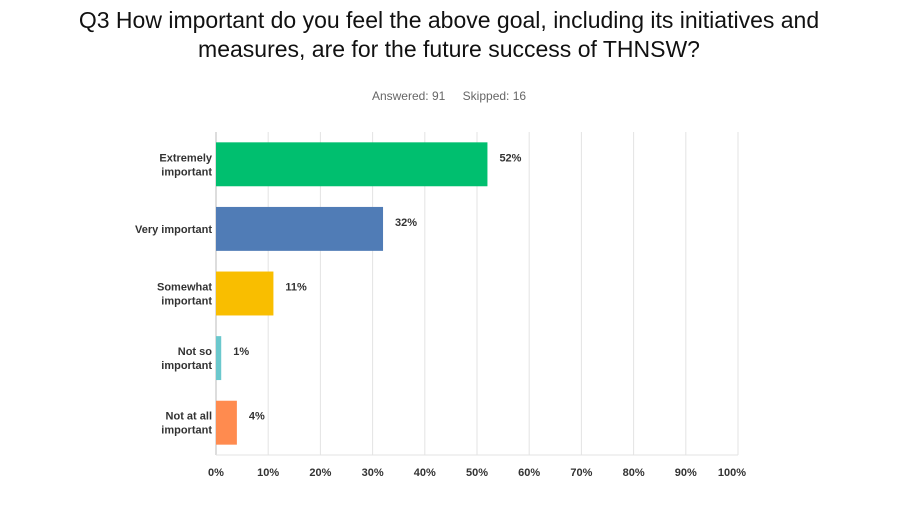 The image size is (898, 510). What do you see at coordinates (241, 352) in the screenshot?
I see `bar-value-label: 1%` at bounding box center [241, 352].